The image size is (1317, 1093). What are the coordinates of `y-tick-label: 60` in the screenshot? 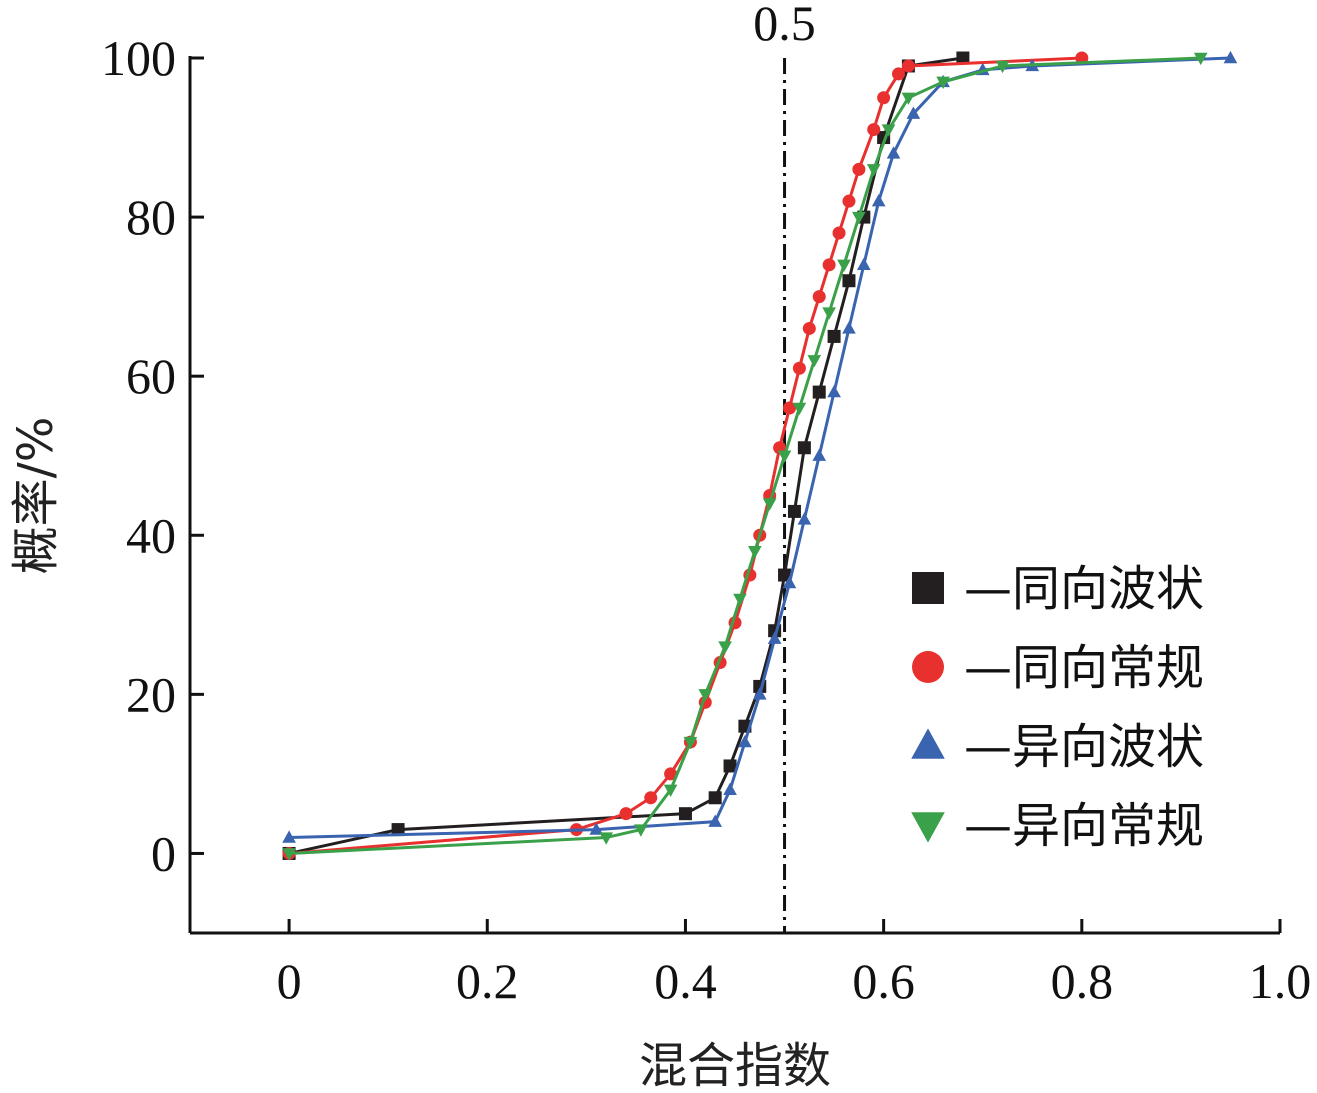 It's located at (151, 376).